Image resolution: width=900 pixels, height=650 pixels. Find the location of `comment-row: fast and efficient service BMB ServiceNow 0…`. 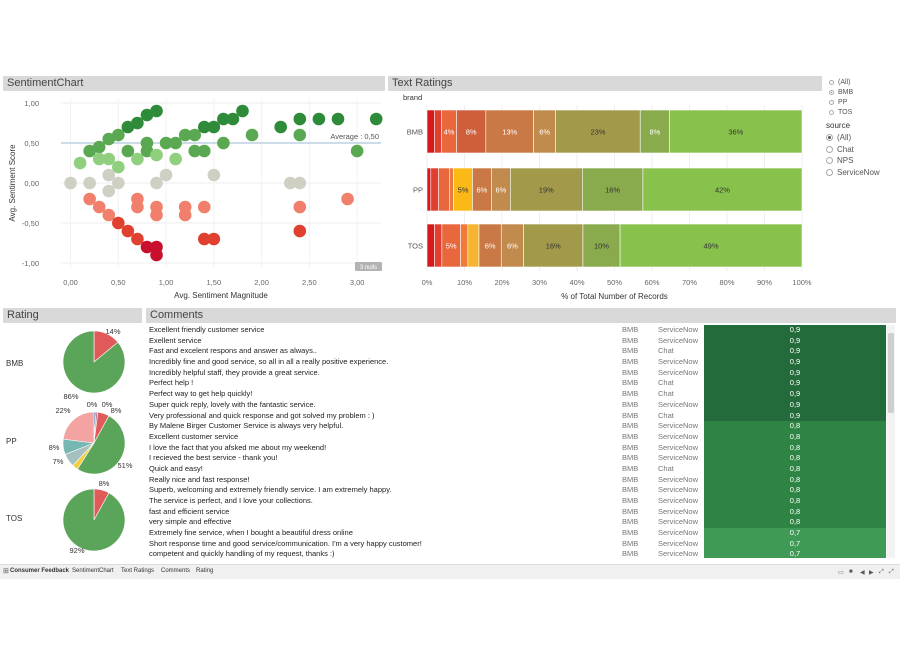

comment-row: fast and efficient service BMB ServiceNow 0… is located at coordinates (516, 512).